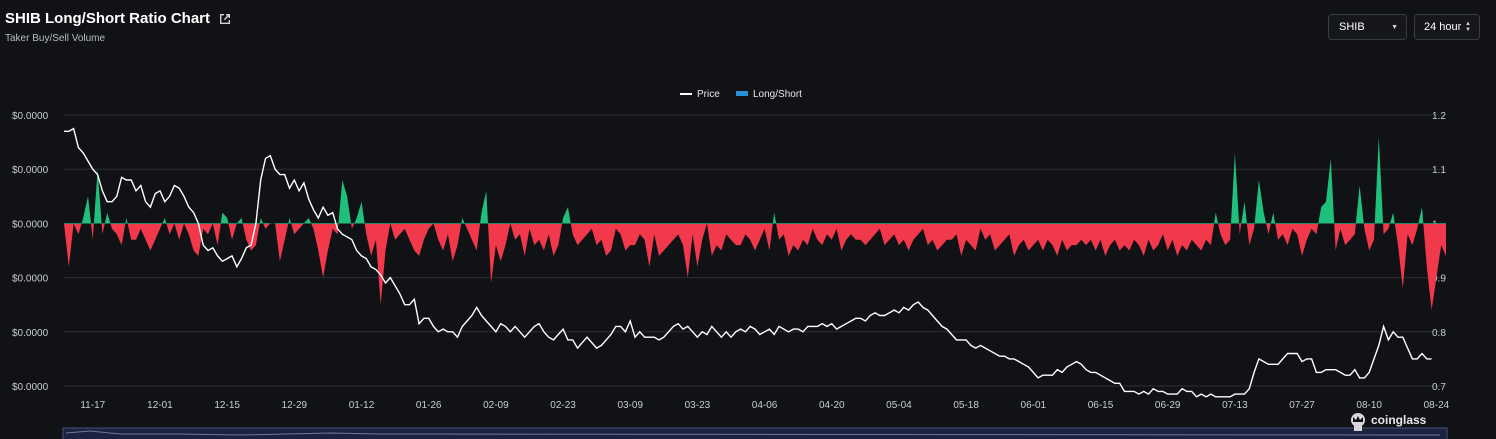  Describe the element at coordinates (1235, 405) in the screenshot. I see `x-axis-tick: 07-13` at that location.